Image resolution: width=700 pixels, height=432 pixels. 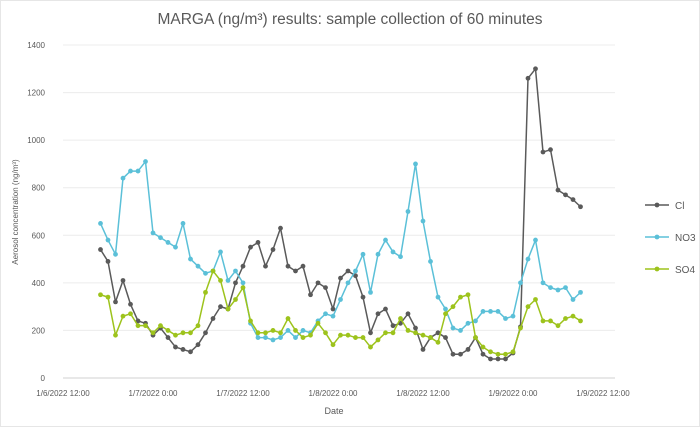 I want to click on y-tick-label: 1400, so click(x=36, y=45).